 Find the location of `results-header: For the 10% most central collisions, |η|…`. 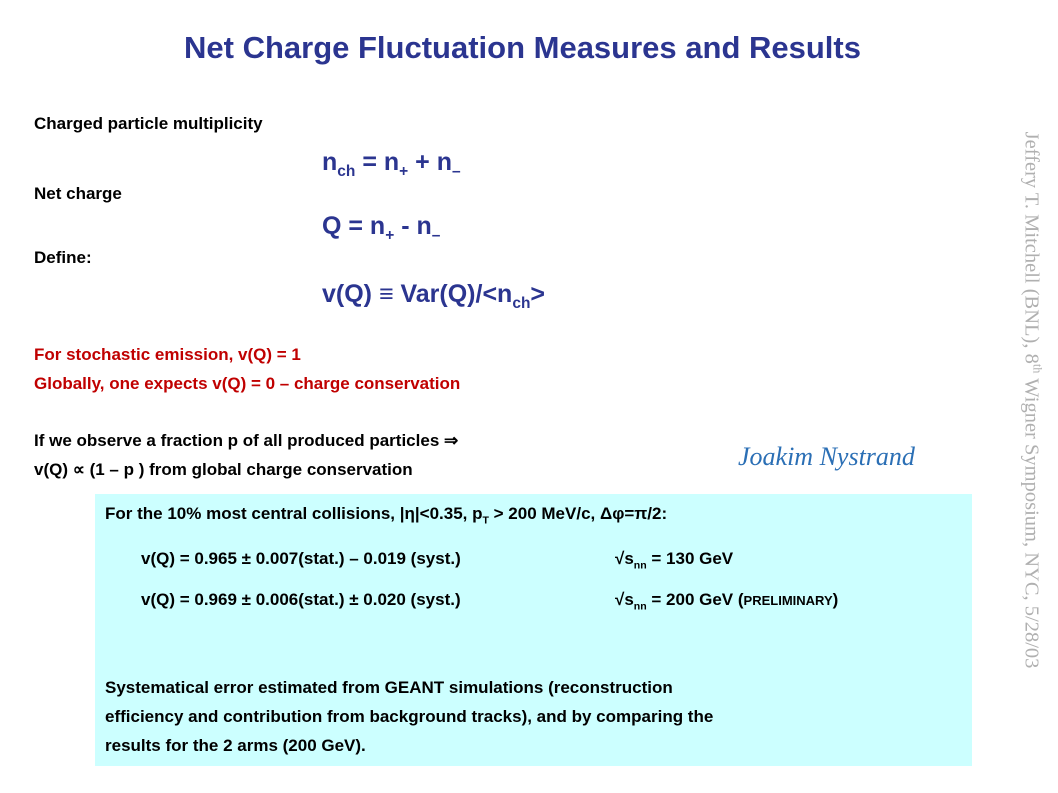

results-header: For the 10% most central collisions, |η|… is located at coordinates (386, 515).